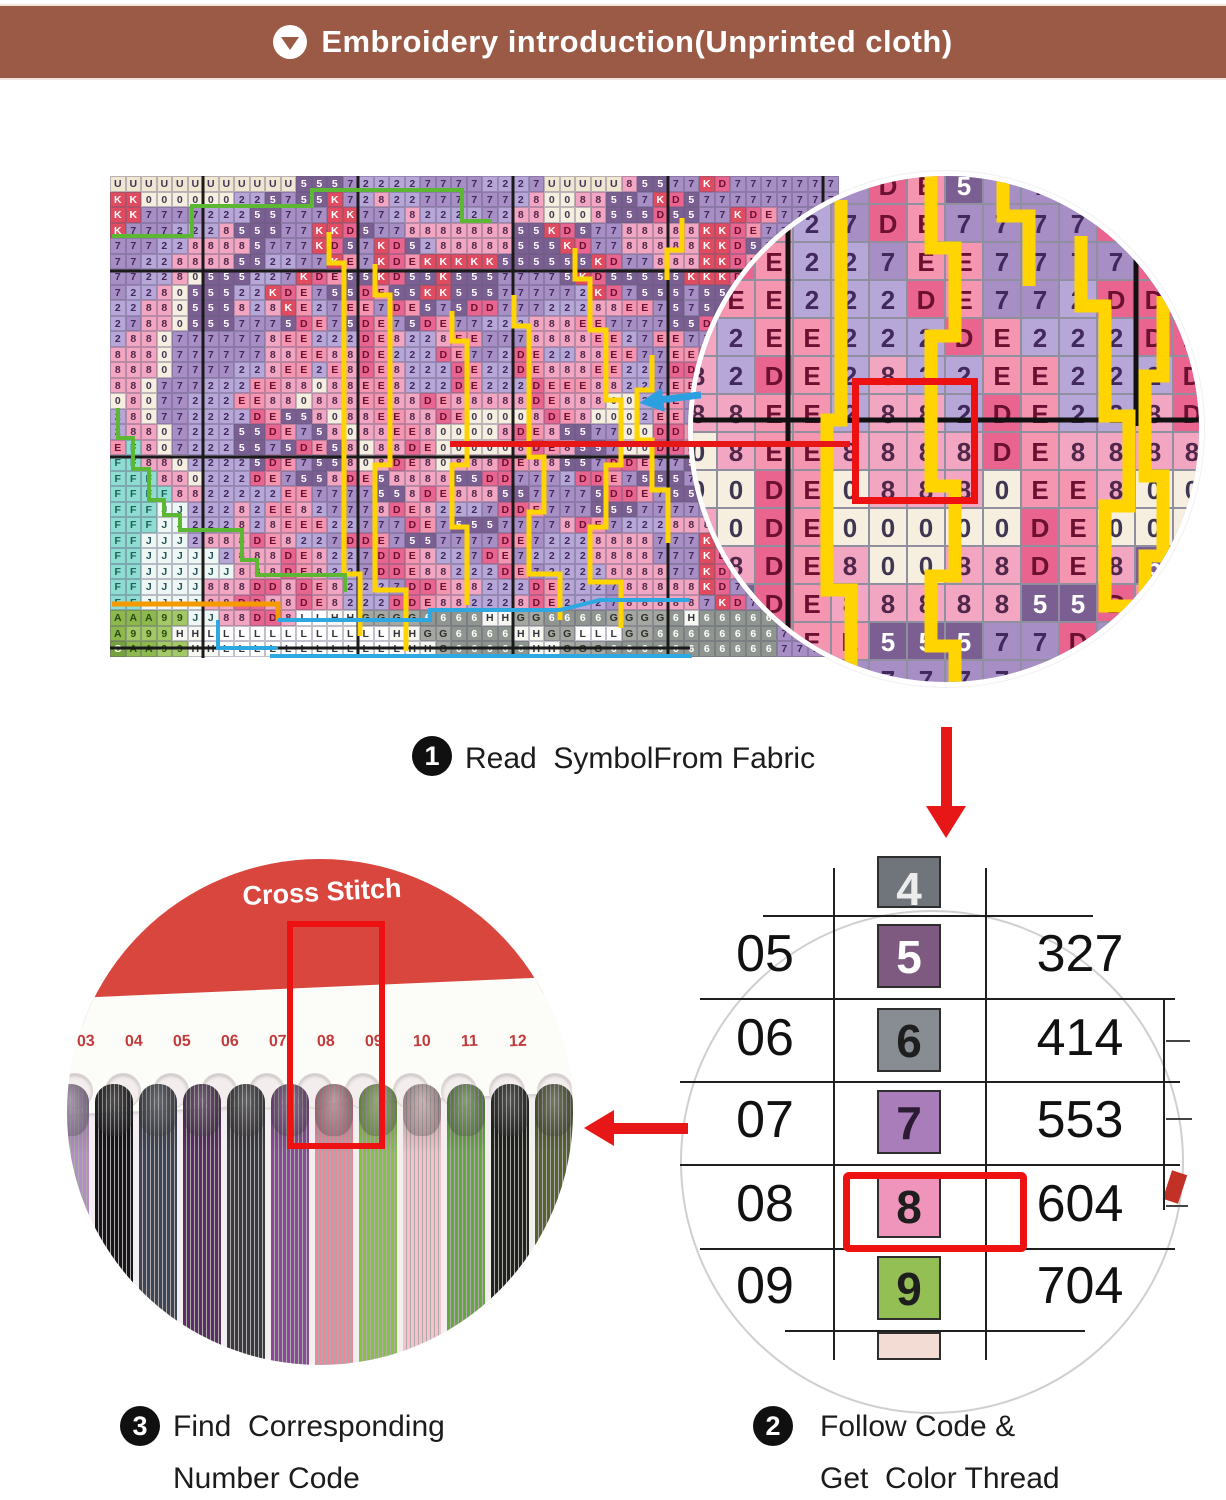 This screenshot has width=1226, height=1500. Describe the element at coordinates (78, 1224) in the screenshot. I see `thread-bundle` at that location.